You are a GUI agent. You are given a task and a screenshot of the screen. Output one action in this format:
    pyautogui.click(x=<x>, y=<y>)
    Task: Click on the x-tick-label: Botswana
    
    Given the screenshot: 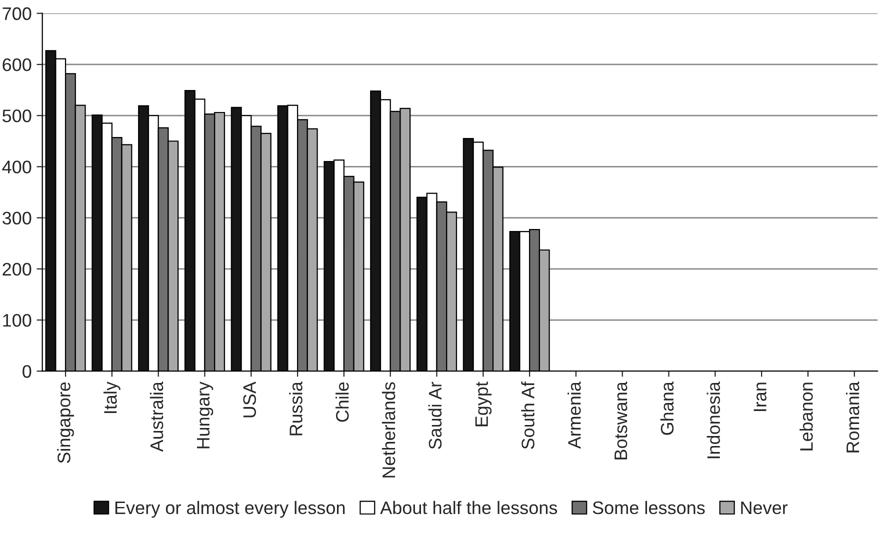 What is the action you would take?
    pyautogui.click(x=621, y=421)
    